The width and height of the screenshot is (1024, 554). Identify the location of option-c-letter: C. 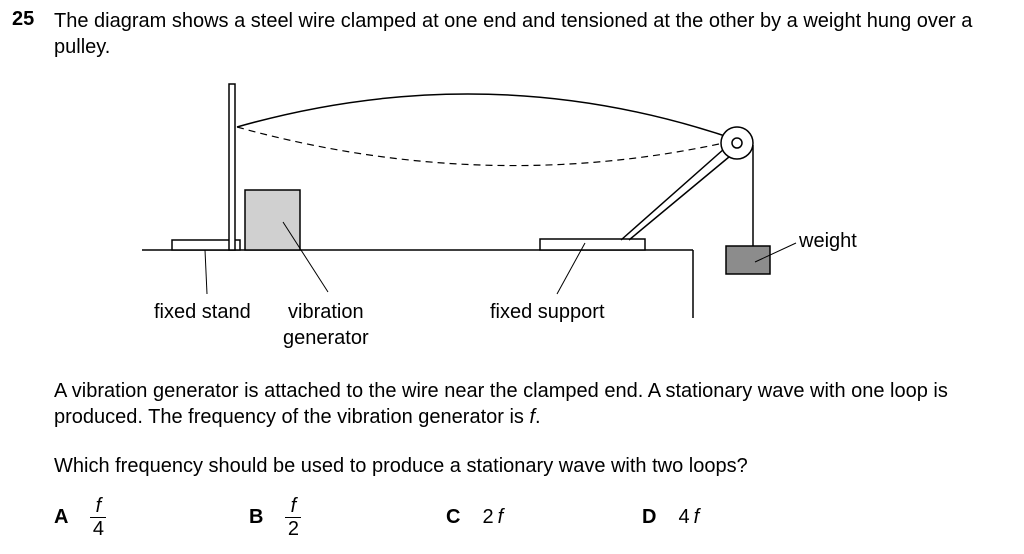
(453, 516).